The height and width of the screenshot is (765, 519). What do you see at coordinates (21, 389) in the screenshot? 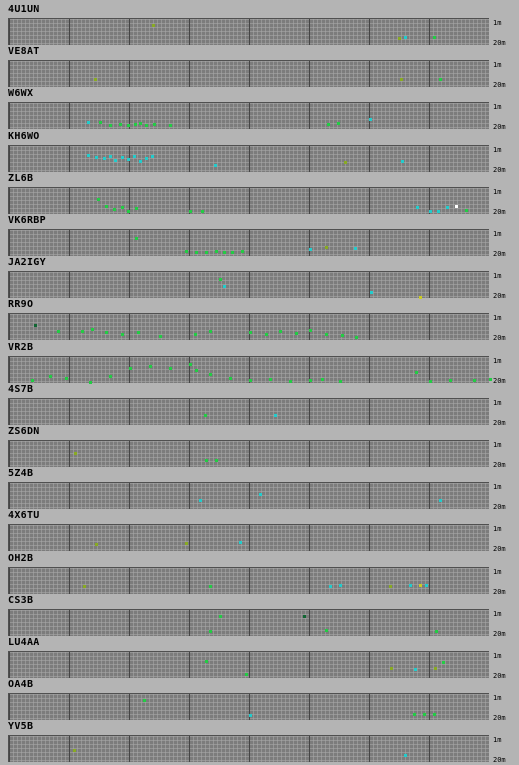
I see `station-callsign: 4S7B` at bounding box center [21, 389].